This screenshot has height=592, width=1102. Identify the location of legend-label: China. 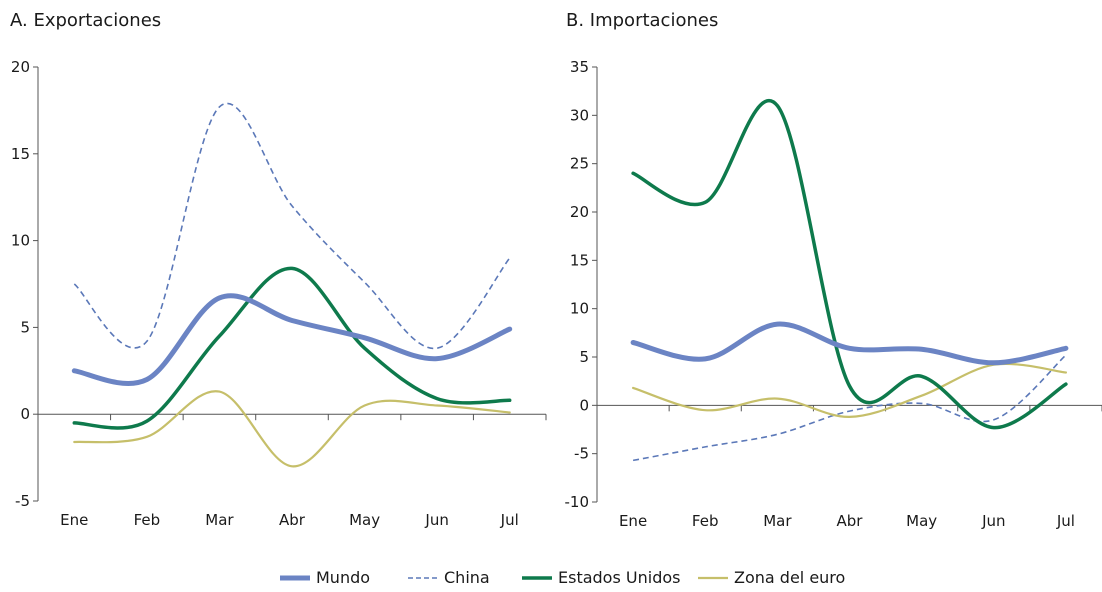
(467, 577).